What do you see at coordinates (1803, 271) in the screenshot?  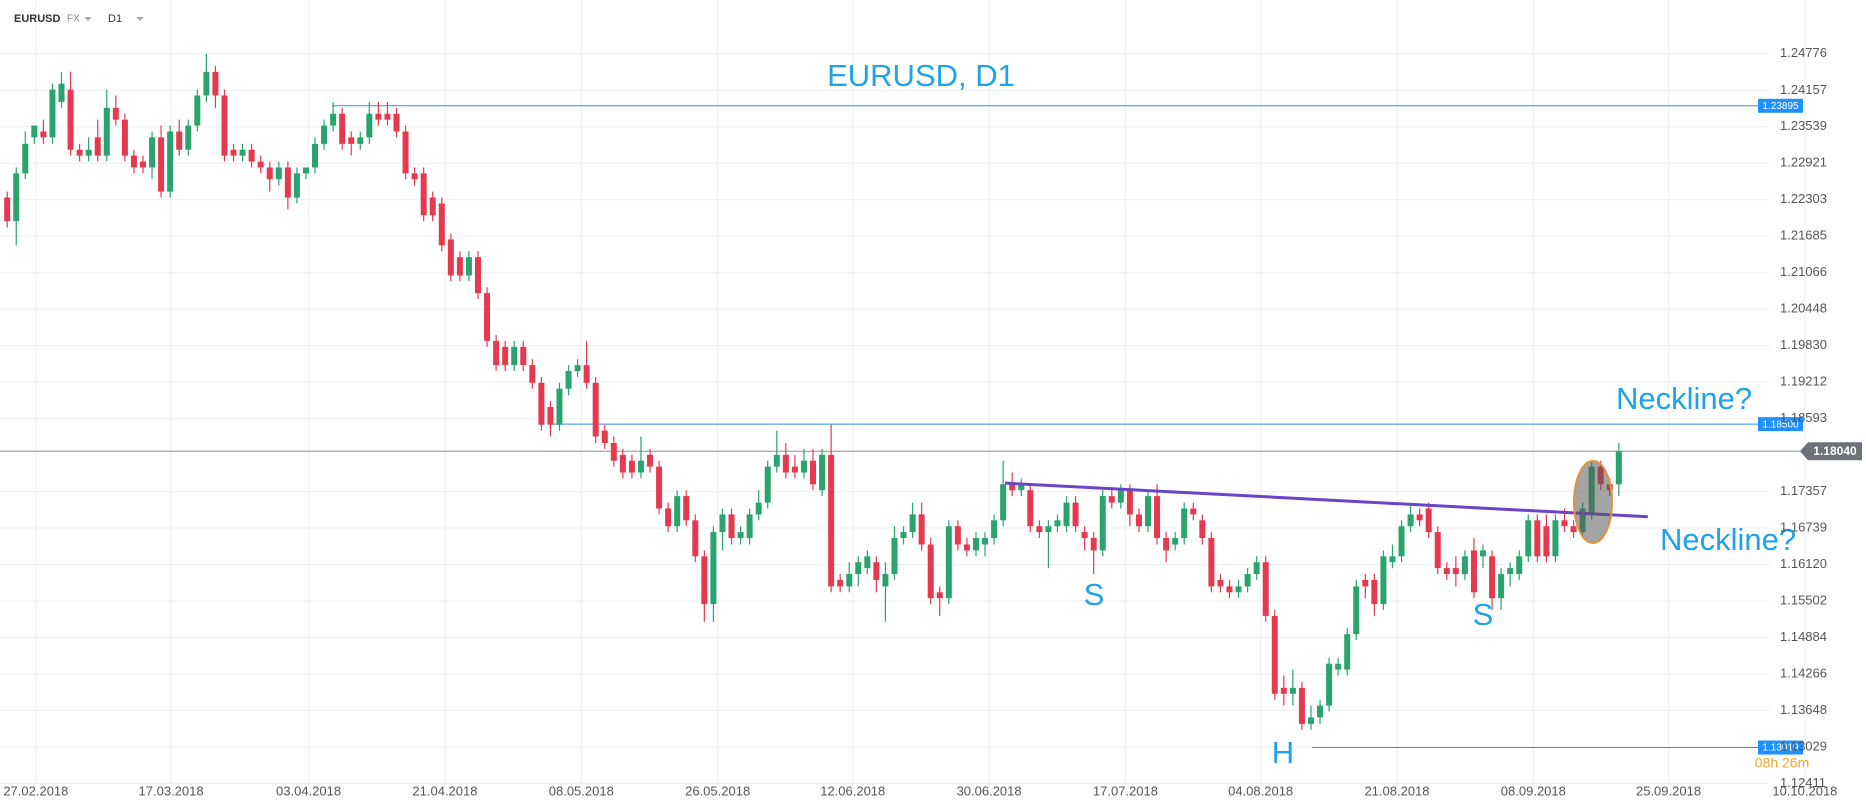 I see `y-tick-label: 1.21066` at bounding box center [1803, 271].